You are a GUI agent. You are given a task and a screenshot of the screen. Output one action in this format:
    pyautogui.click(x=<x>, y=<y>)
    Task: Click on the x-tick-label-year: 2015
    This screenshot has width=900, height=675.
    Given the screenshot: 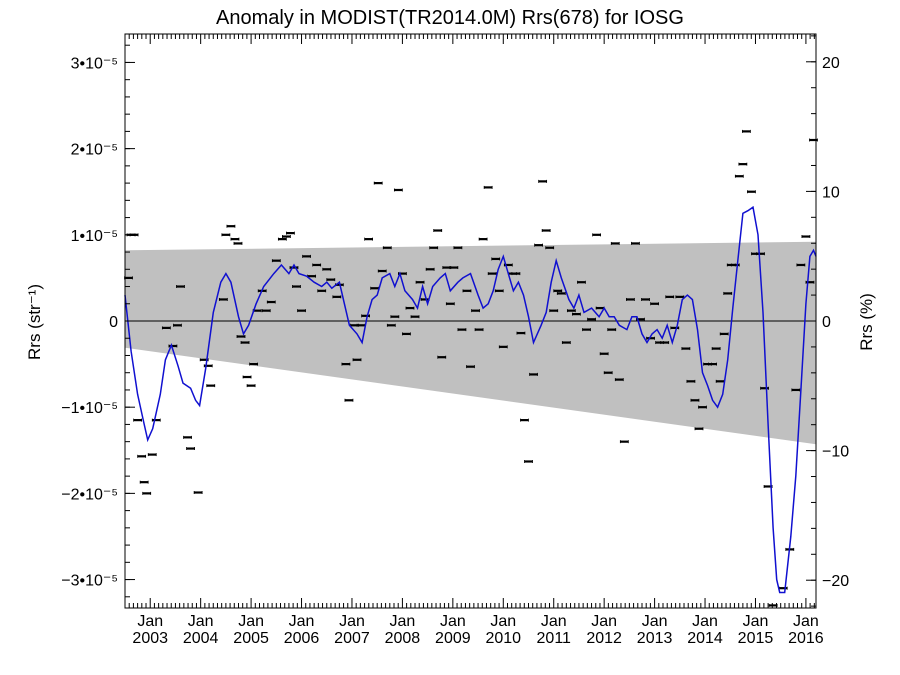 What is the action you would take?
    pyautogui.click(x=756, y=638)
    